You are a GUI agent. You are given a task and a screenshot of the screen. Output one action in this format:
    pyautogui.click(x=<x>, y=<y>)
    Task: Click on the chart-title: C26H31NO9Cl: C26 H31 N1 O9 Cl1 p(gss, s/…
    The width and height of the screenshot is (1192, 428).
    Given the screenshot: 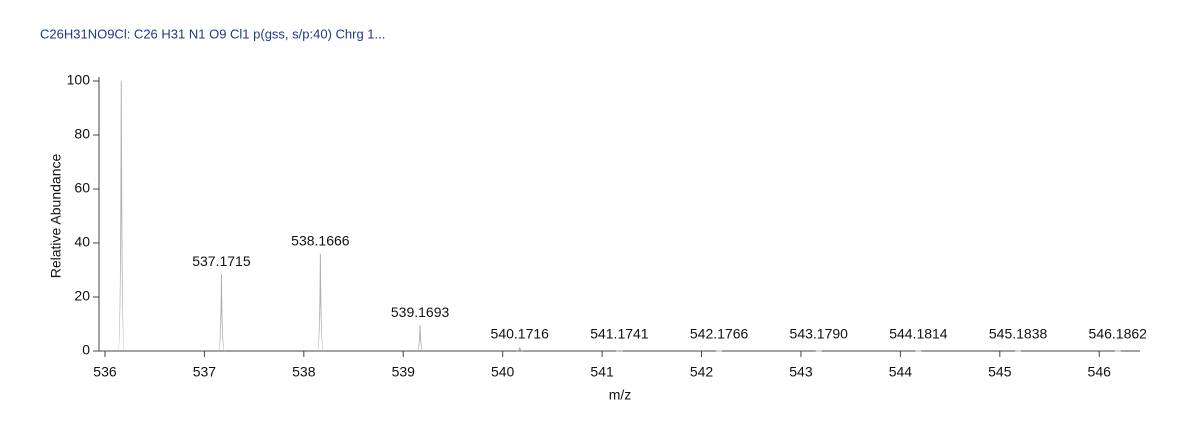 What is the action you would take?
    pyautogui.click(x=212, y=33)
    